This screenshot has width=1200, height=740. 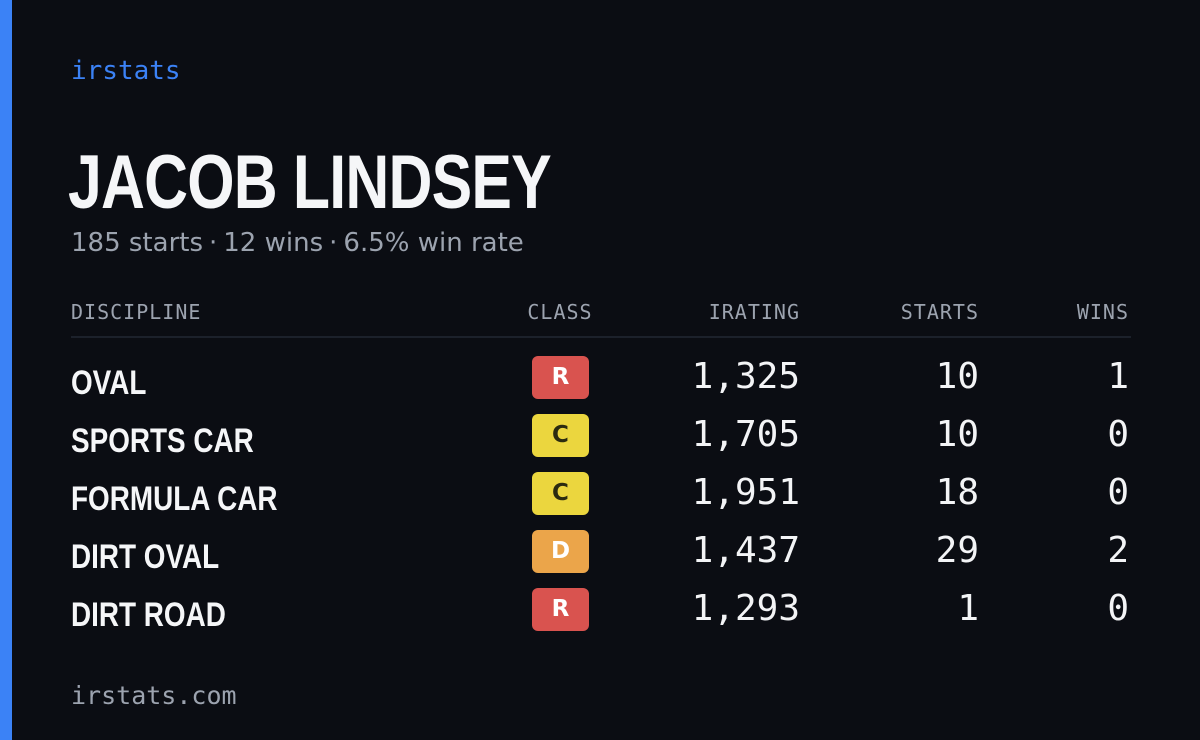 I want to click on irating-value: 1,325, so click(x=745, y=376).